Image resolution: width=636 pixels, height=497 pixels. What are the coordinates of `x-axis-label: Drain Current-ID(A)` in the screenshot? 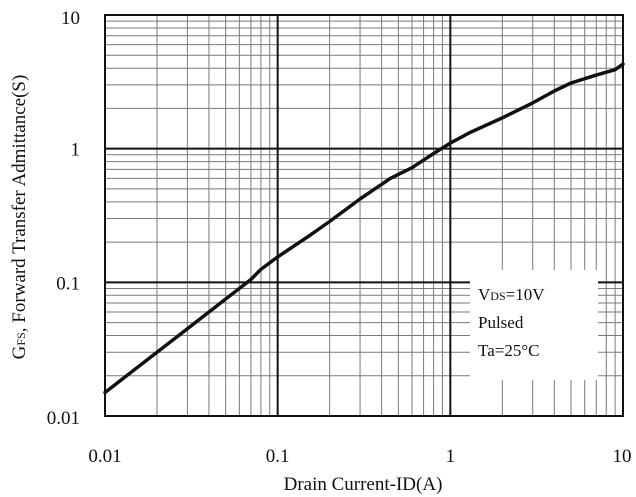 It's located at (363, 484).